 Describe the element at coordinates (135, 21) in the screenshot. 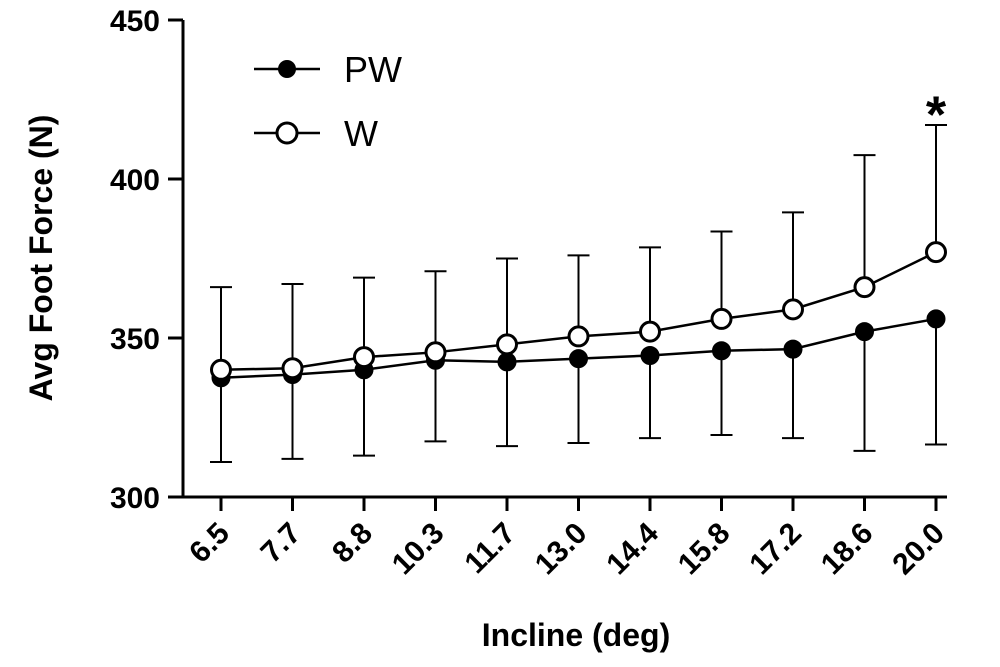

I see `y-tick-label: 450` at that location.